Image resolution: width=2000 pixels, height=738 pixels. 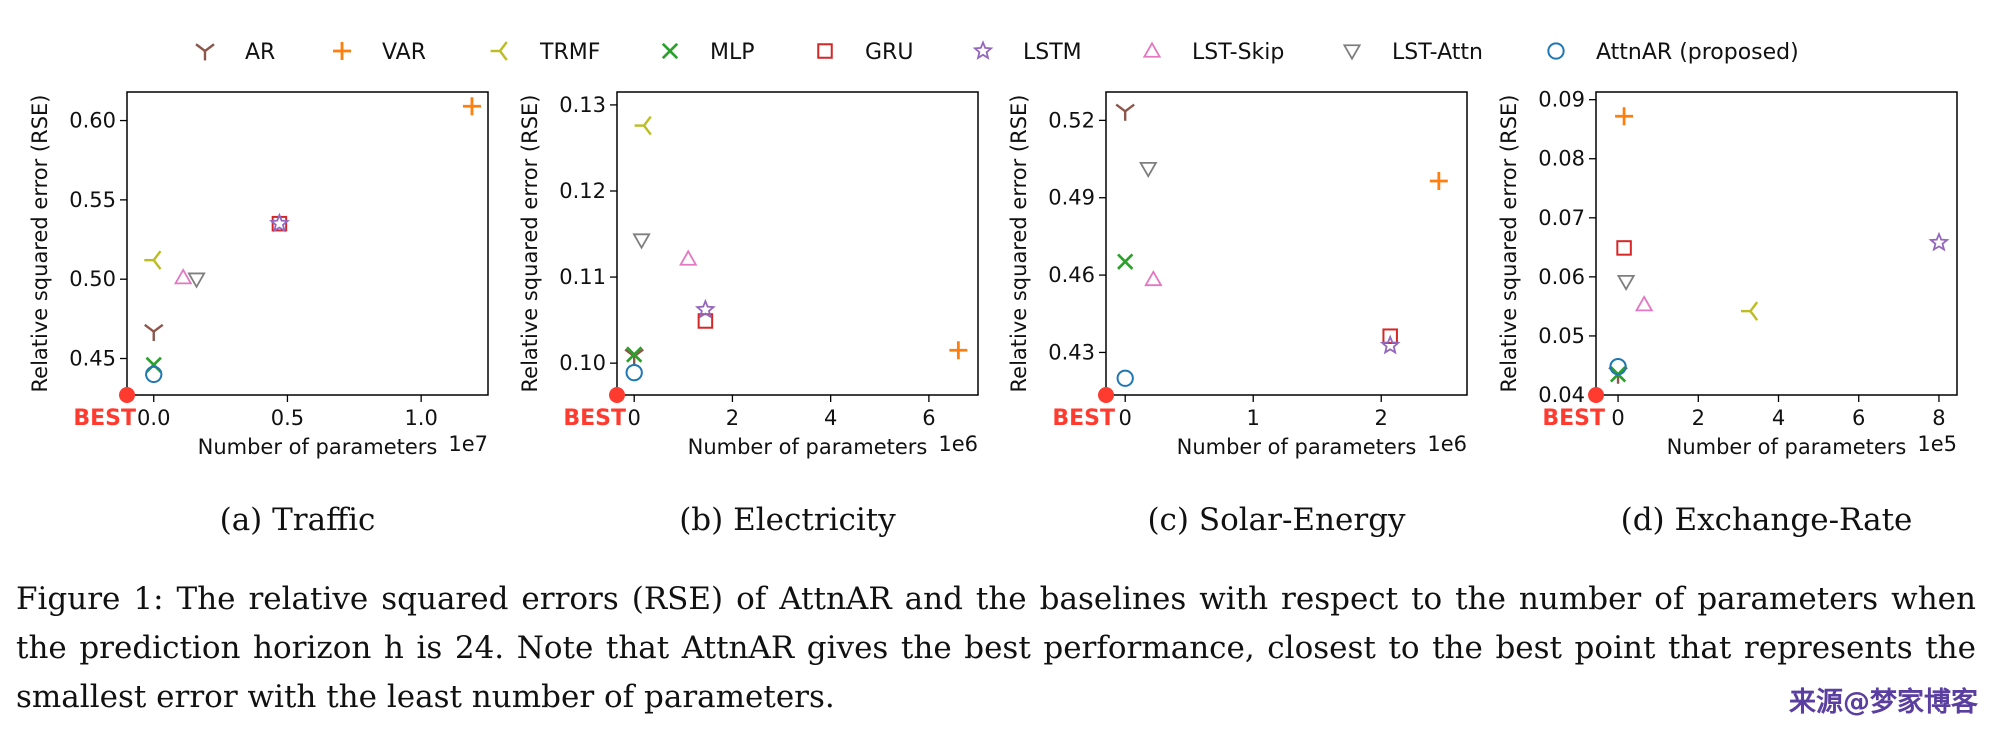 I want to click on y-tick-label: 0.09, so click(x=1561, y=100).